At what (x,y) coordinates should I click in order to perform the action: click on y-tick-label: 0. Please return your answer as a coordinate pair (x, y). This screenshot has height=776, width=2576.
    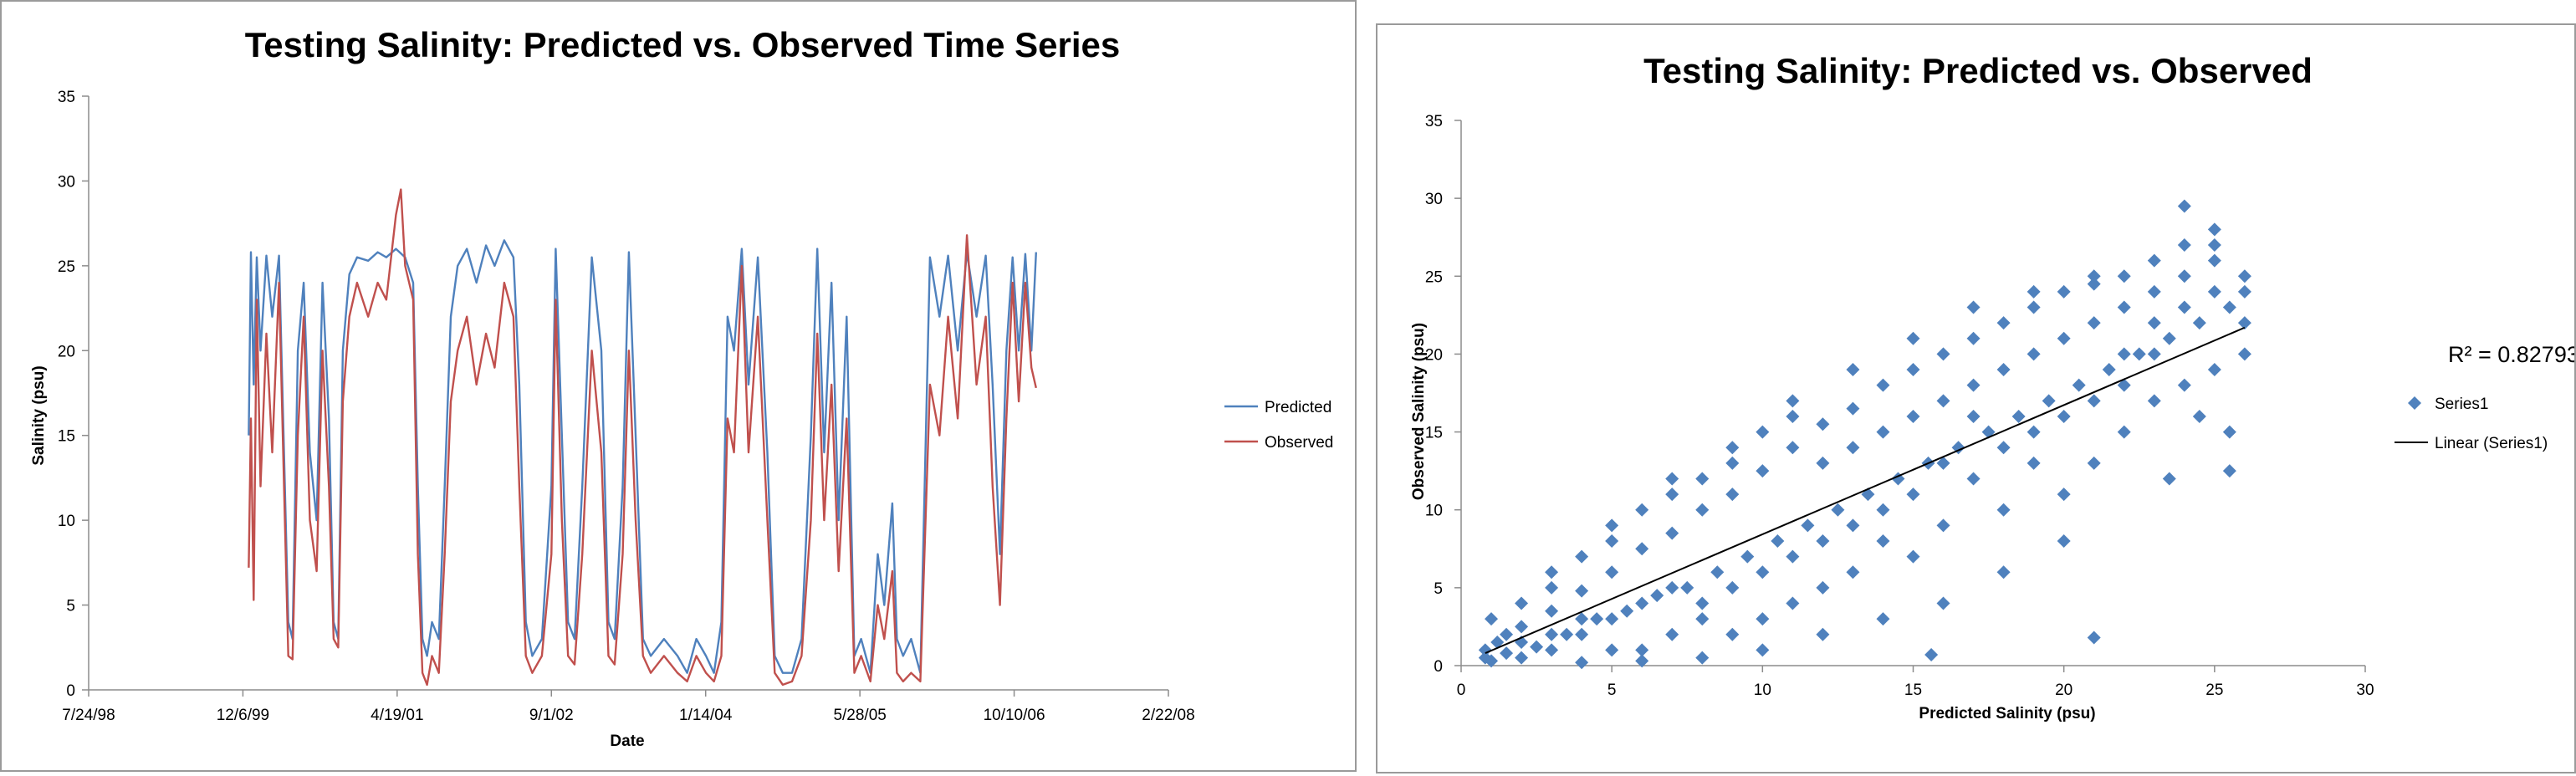
    Looking at the image, I should click on (70, 691).